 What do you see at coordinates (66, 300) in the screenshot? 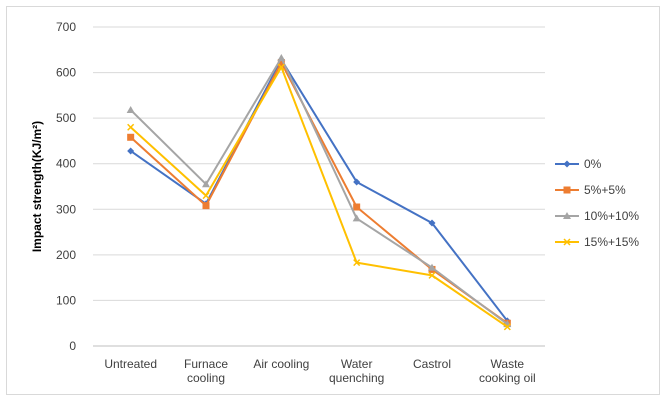
I see `y-tick-label: 100` at bounding box center [66, 300].